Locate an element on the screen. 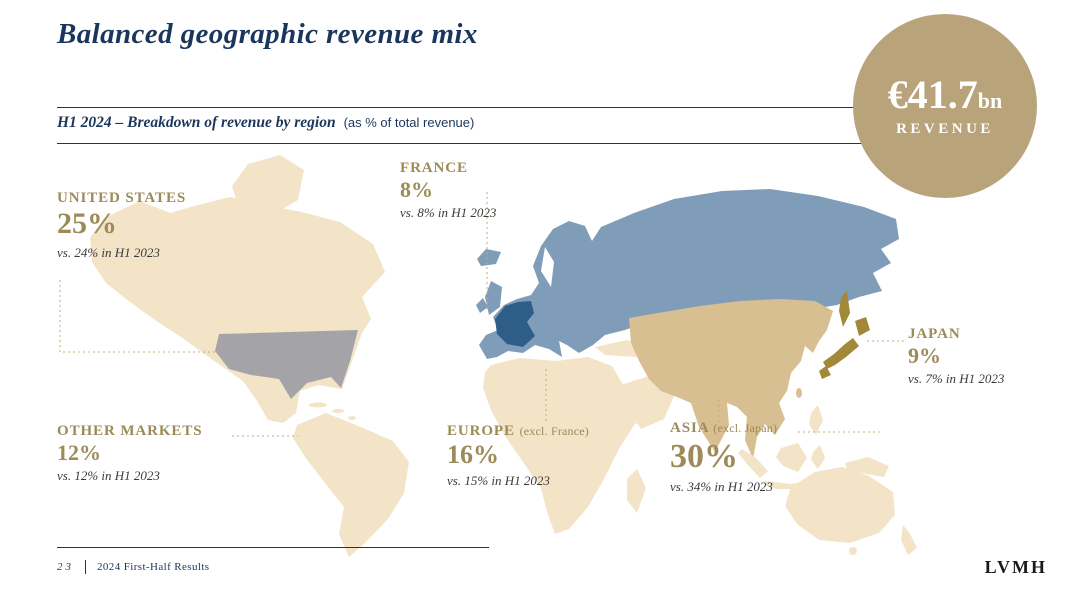 The width and height of the screenshot is (1080, 592). footer-title: 2024 First-Half Results is located at coordinates (153, 567).